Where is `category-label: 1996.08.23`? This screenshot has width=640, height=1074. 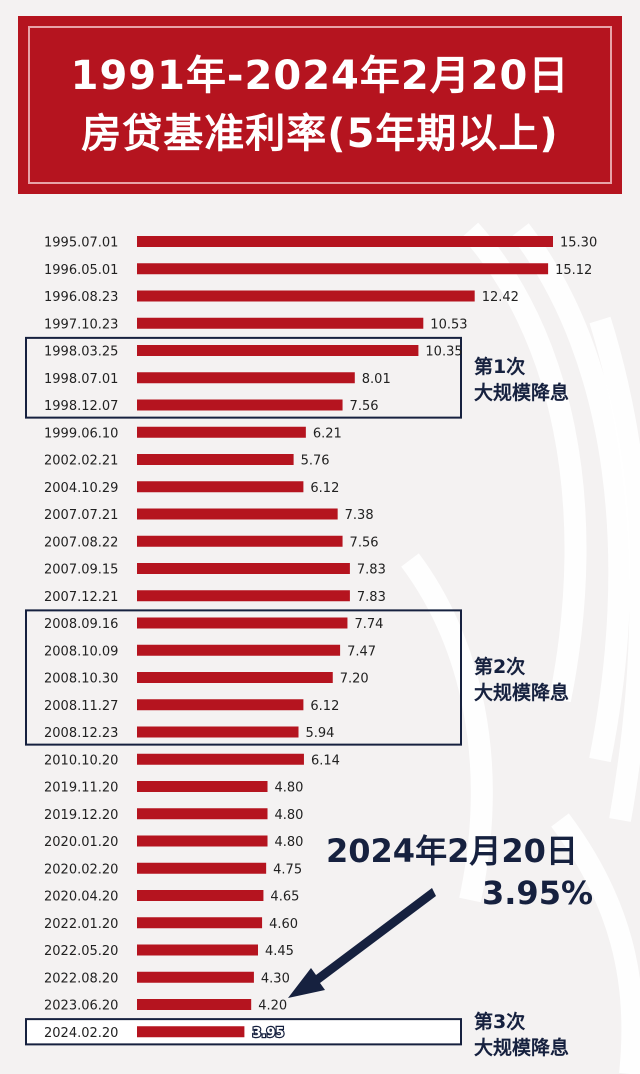 category-label: 1996.08.23 is located at coordinates (81, 297).